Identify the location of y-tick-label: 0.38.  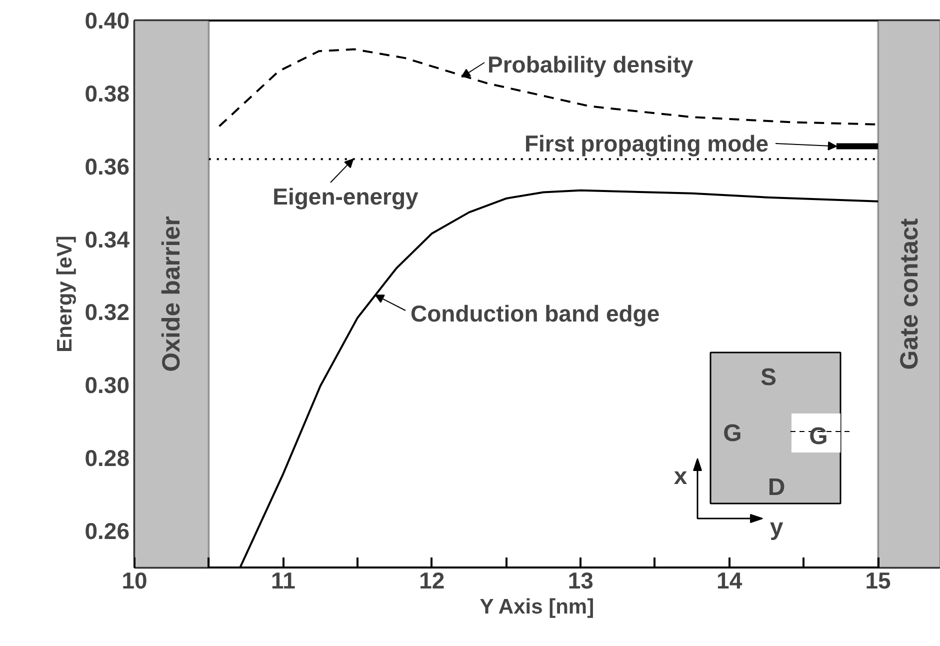
(107, 93).